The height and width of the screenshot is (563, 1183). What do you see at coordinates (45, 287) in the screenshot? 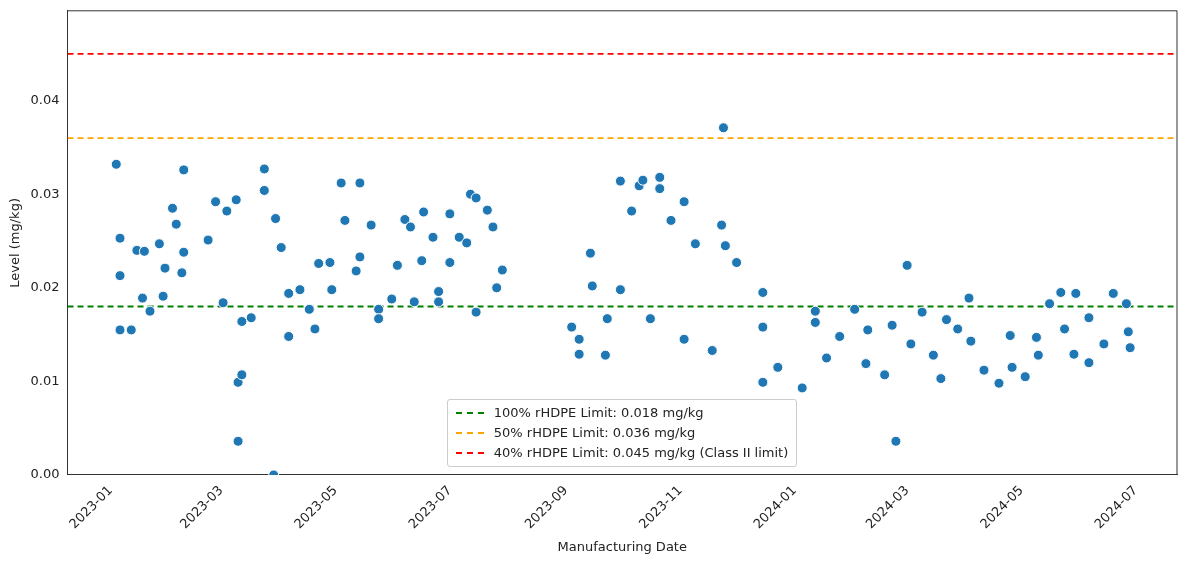
I see `y-tick-label: 0.02` at bounding box center [45, 287].